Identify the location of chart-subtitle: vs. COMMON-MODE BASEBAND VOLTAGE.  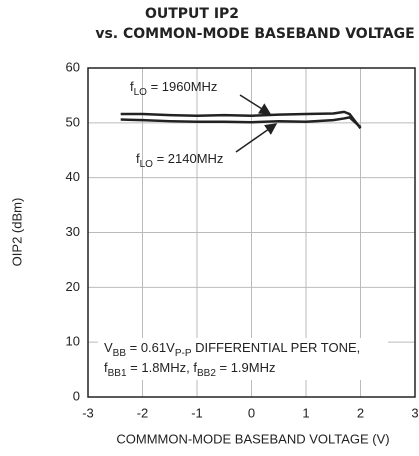
(254, 34).